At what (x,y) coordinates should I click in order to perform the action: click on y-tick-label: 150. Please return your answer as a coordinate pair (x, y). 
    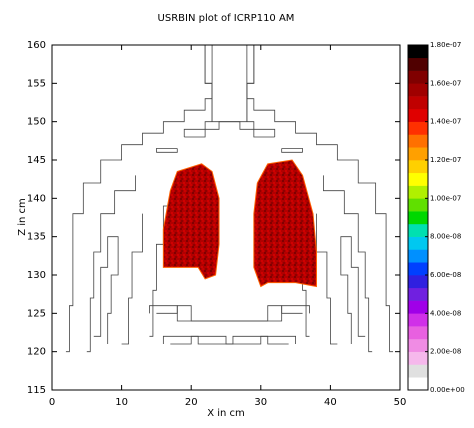
    Looking at the image, I should click on (36, 122).